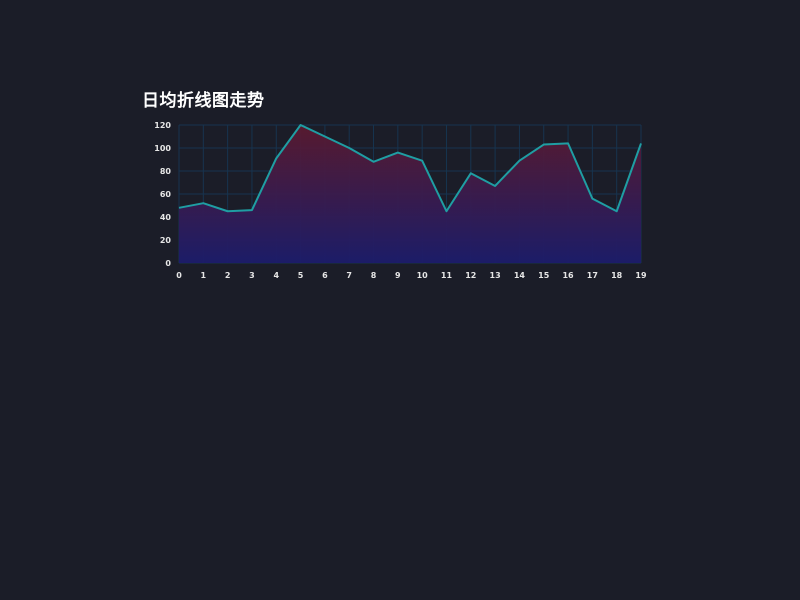 The height and width of the screenshot is (600, 800). I want to click on y-tick-label: 60, so click(166, 194).